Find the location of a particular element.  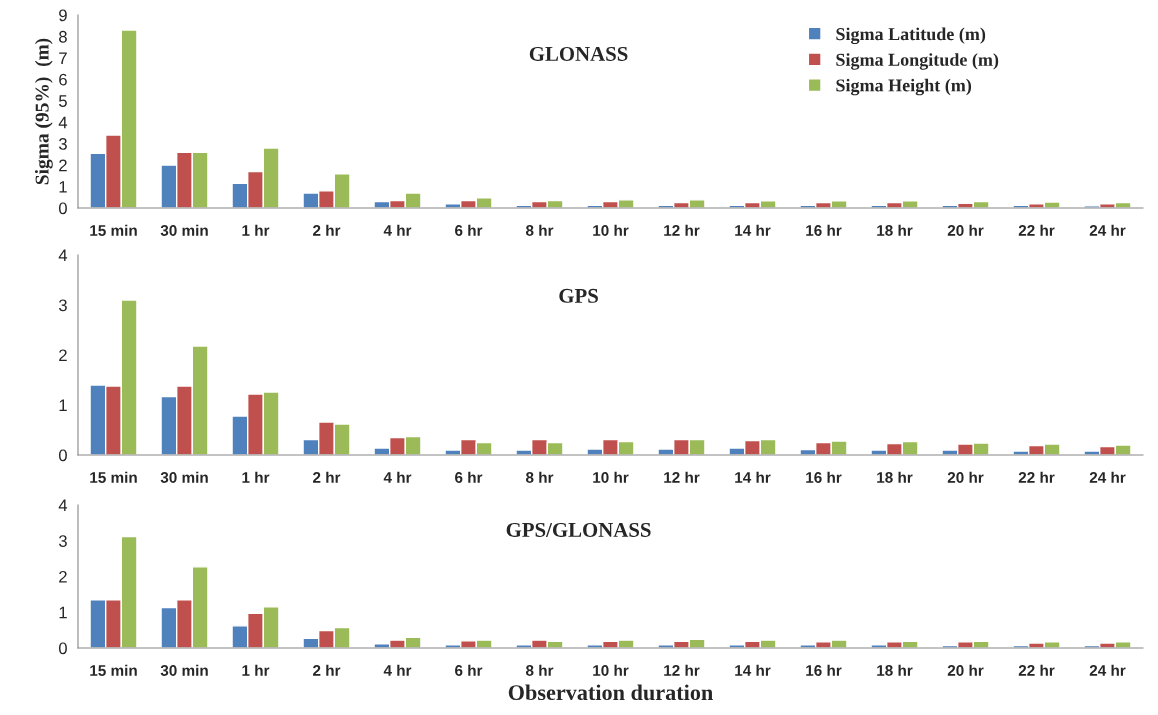

y-tick-label: 7 is located at coordinates (63, 58).